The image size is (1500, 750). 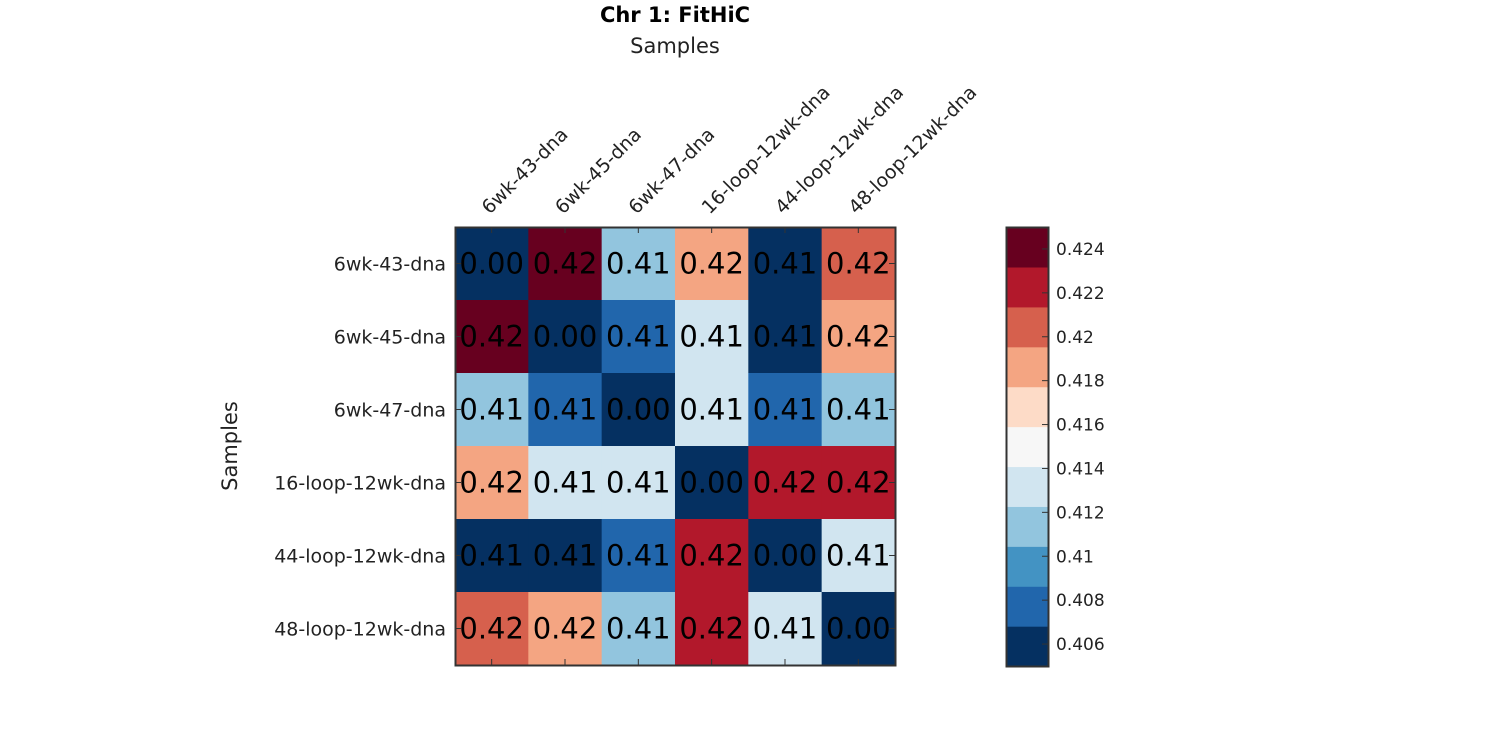 What do you see at coordinates (390, 411) in the screenshot?
I see `y-tick-label: 6wk-47-dna` at bounding box center [390, 411].